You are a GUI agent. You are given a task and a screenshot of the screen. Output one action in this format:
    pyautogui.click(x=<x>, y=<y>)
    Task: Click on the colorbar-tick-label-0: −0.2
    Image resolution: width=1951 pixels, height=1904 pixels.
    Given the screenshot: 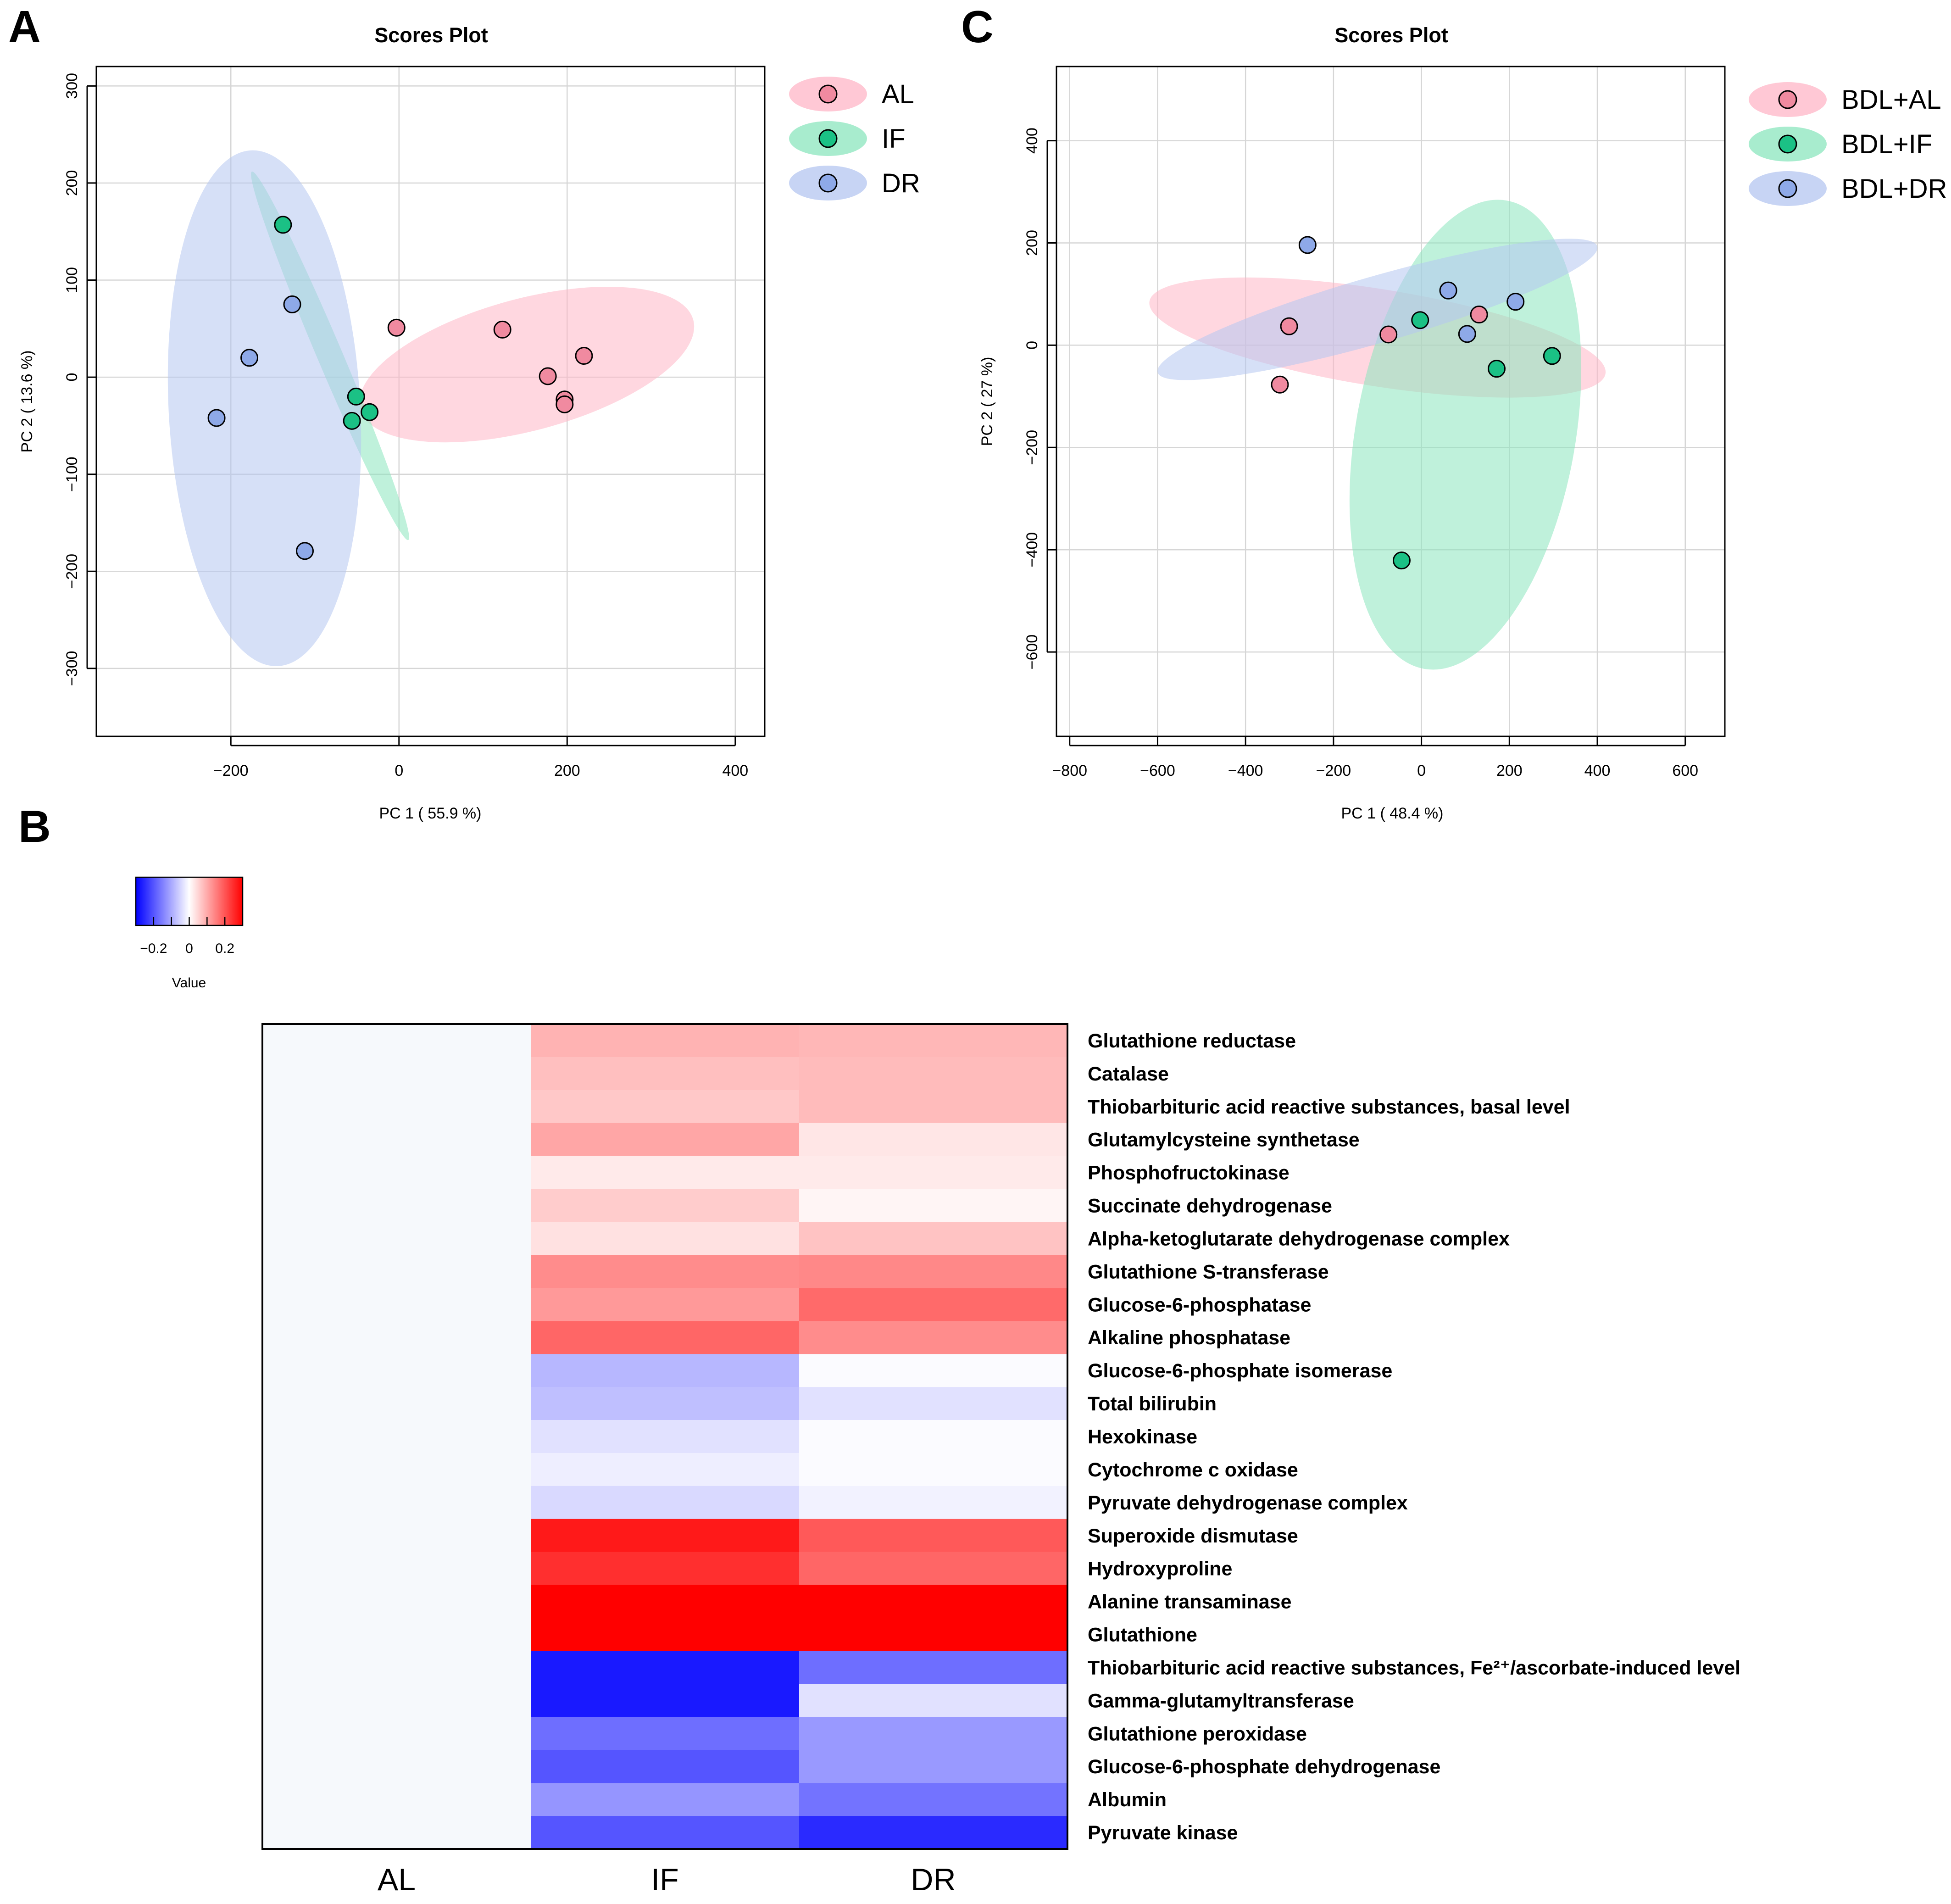 What is the action you would take?
    pyautogui.click(x=154, y=948)
    